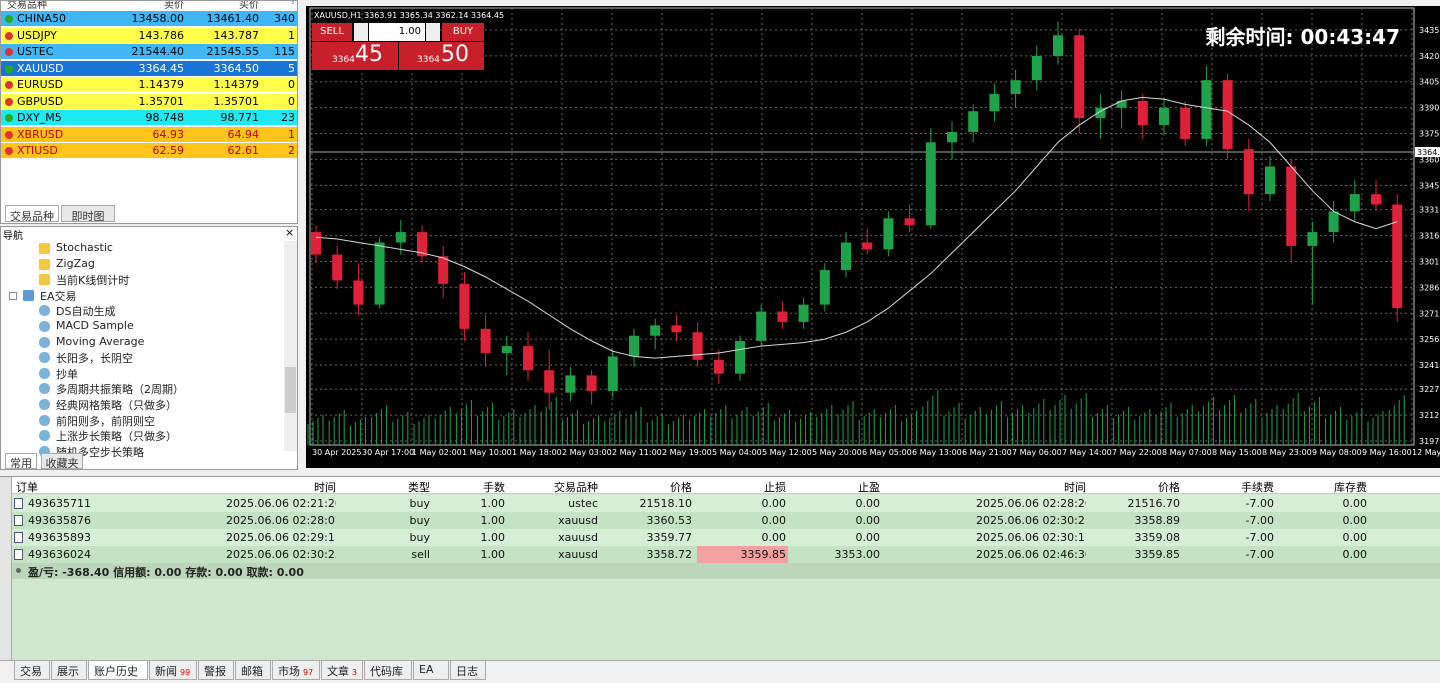 The width and height of the screenshot is (1440, 683). I want to click on close-button: ×, so click(290, 232).